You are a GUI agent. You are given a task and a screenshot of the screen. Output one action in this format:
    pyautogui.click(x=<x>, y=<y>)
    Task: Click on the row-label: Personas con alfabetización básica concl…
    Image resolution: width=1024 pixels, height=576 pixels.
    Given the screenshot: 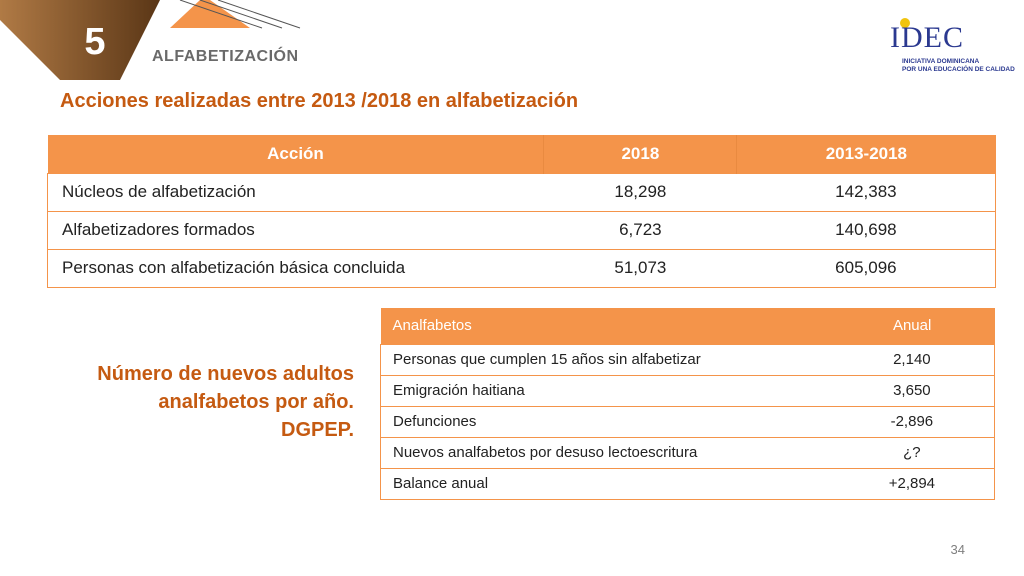 What is the action you would take?
    pyautogui.click(x=295, y=268)
    